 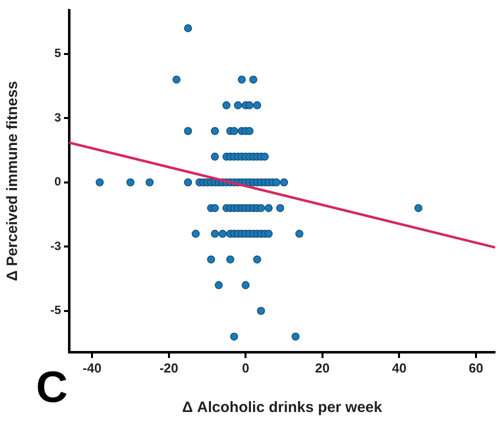 I want to click on y-tick-label: 0, so click(x=58, y=181).